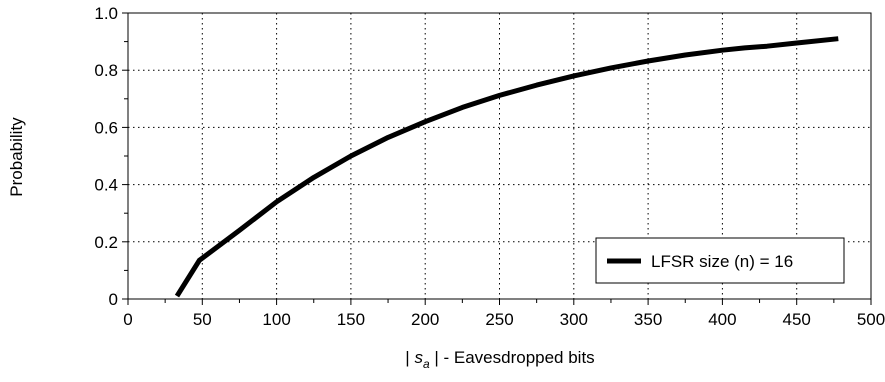  Describe the element at coordinates (16, 157) in the screenshot. I see `y-axis-label: Probability` at that location.